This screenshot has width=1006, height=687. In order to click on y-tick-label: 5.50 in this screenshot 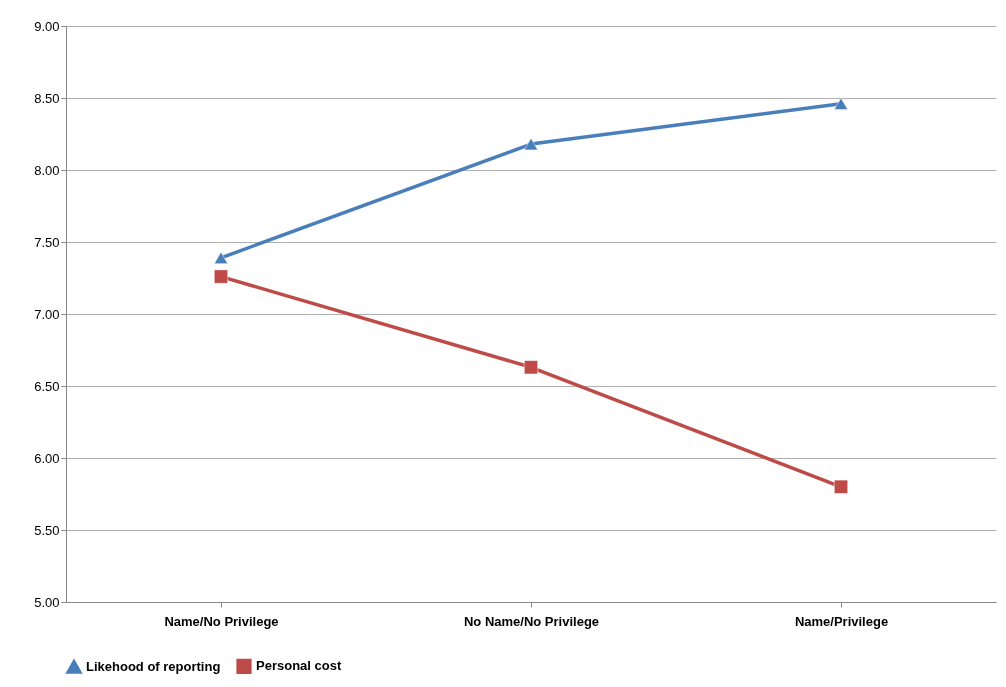, I will do `click(47, 530)`.